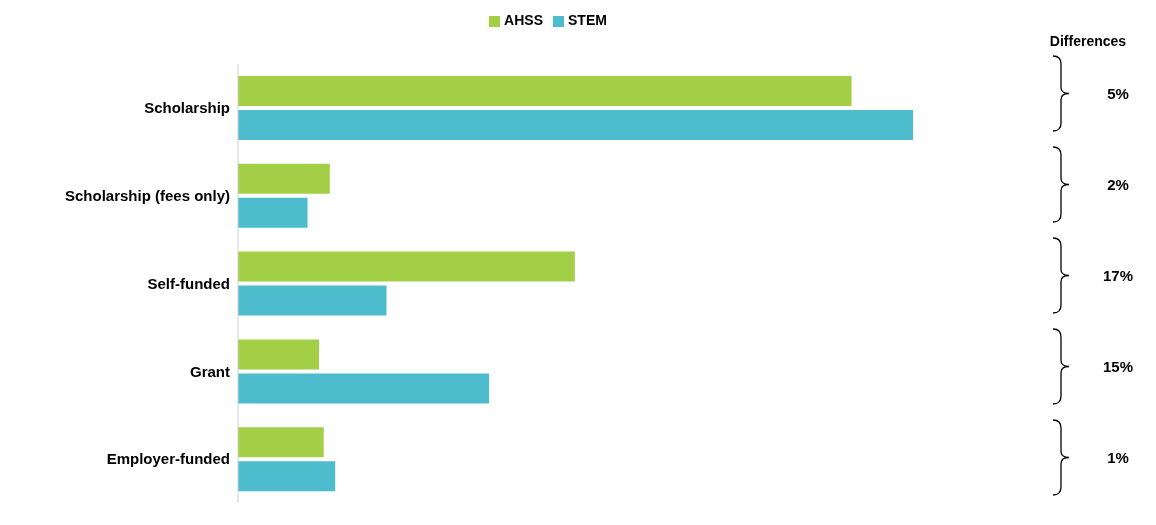  Describe the element at coordinates (1118, 184) in the screenshot. I see `text: 2%` at that location.